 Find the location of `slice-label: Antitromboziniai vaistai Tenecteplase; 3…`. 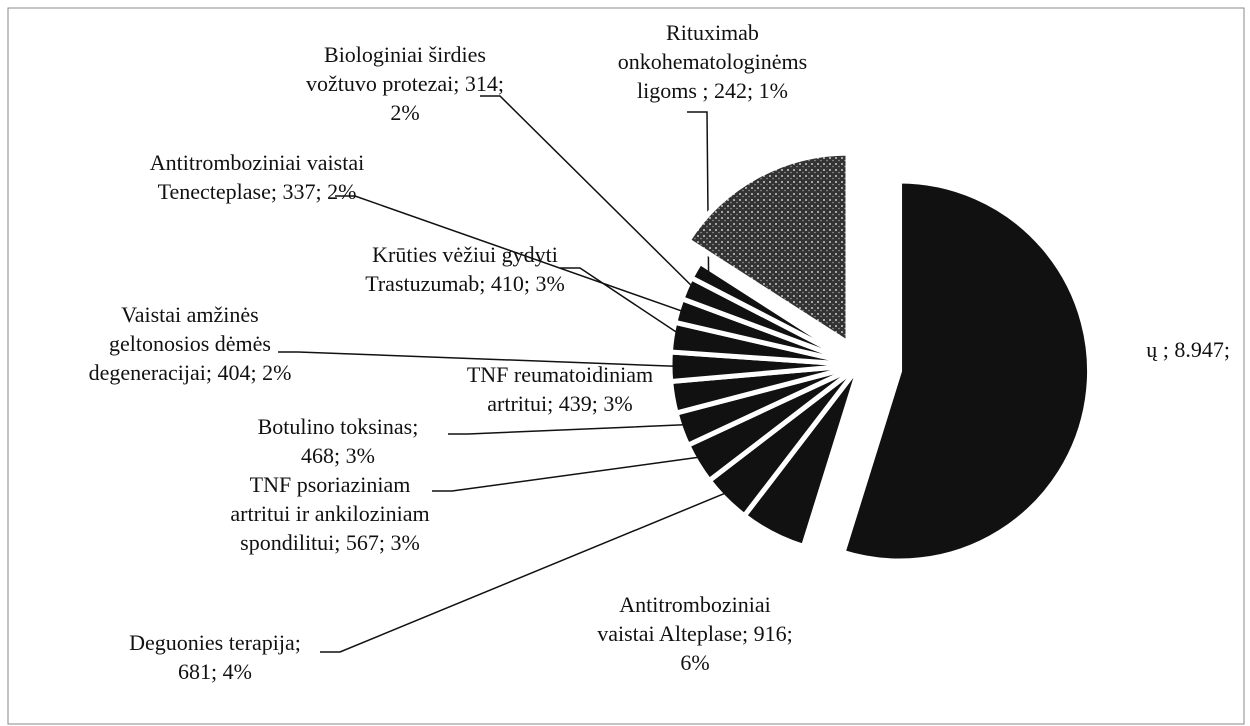

slice-label: Antitromboziniai vaistai Tenecteplase; 3… is located at coordinates (257, 177).